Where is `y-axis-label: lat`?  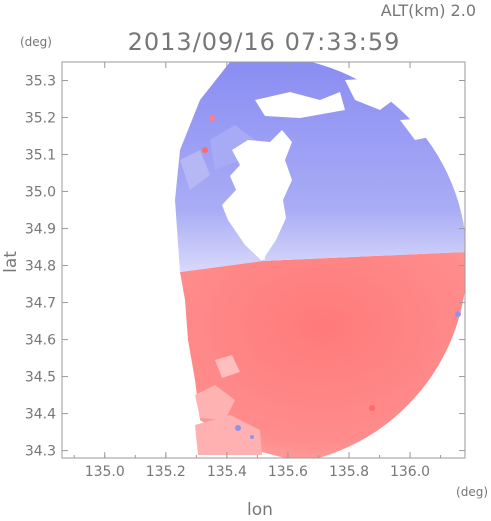 y-axis-label: lat is located at coordinates (11, 262).